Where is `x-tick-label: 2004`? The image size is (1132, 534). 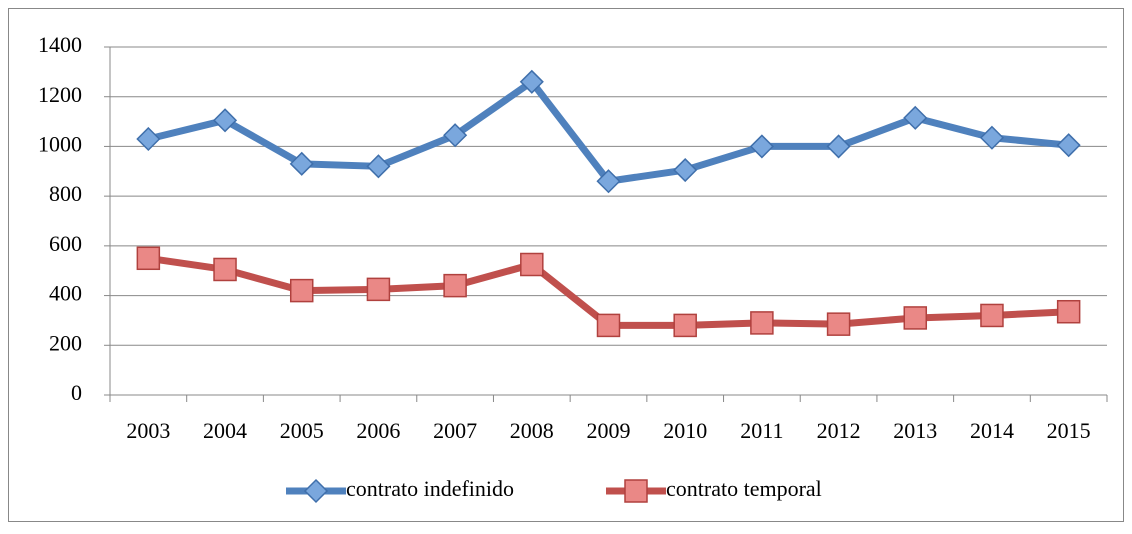
x-tick-label: 2004 is located at coordinates (225, 430).